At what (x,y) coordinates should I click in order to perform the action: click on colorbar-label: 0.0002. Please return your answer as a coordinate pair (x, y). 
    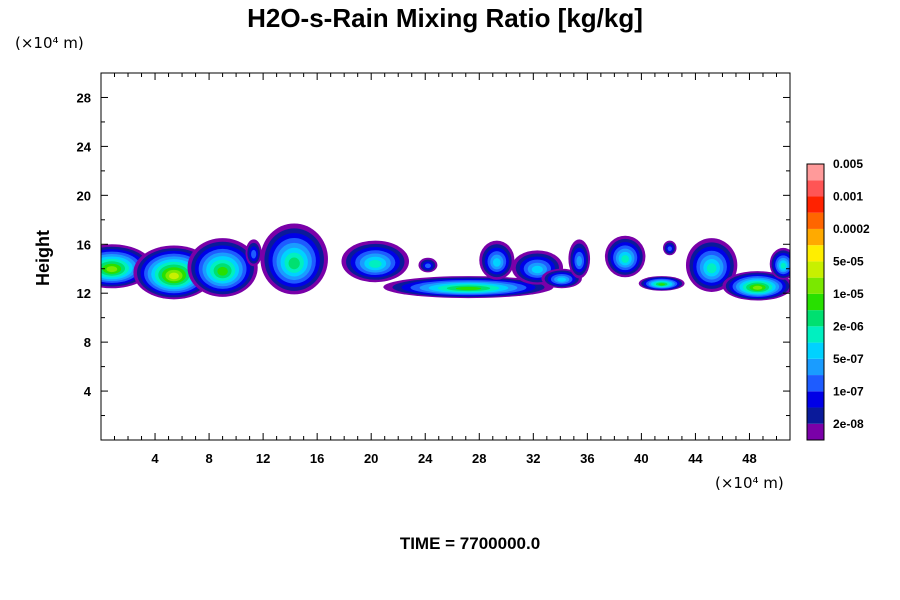
    Looking at the image, I should click on (851, 229).